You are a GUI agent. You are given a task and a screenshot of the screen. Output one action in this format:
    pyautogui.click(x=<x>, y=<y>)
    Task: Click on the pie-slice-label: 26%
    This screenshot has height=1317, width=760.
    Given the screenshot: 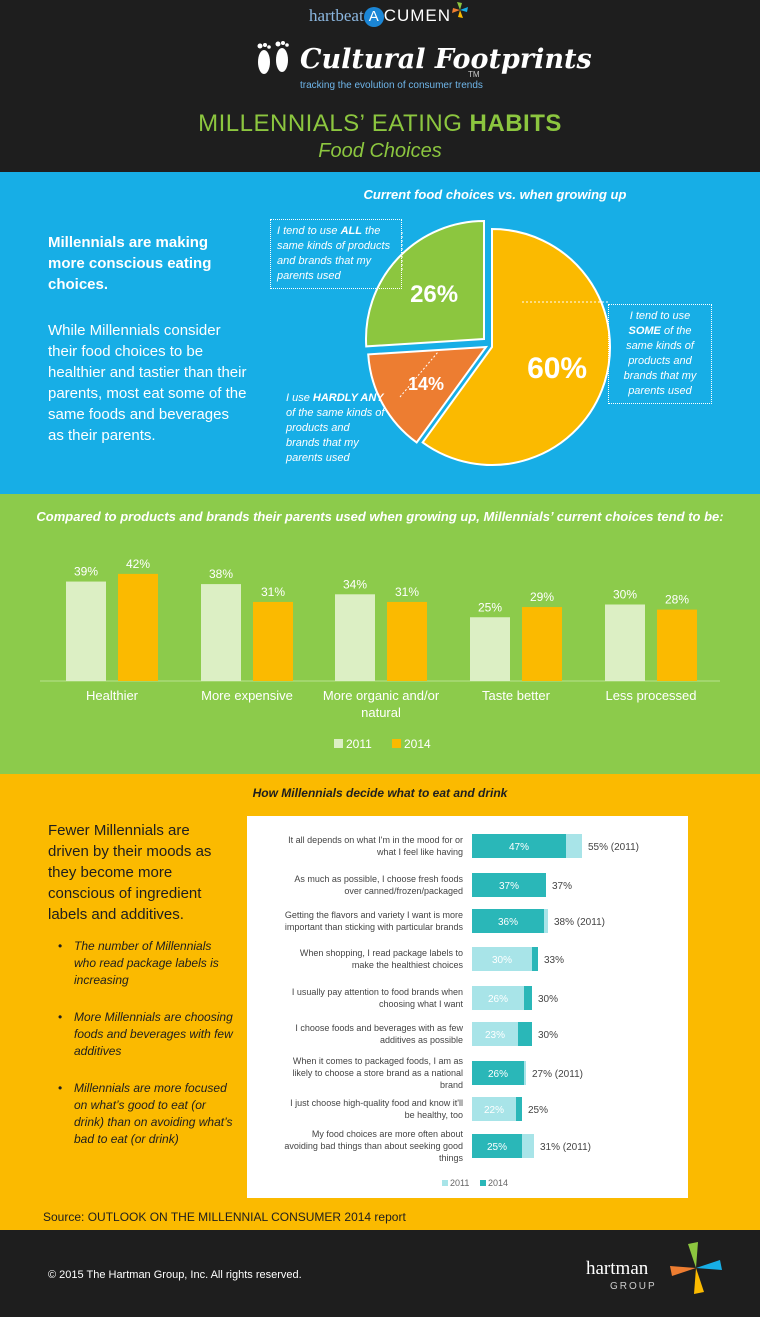 What is the action you would take?
    pyautogui.click(x=434, y=294)
    